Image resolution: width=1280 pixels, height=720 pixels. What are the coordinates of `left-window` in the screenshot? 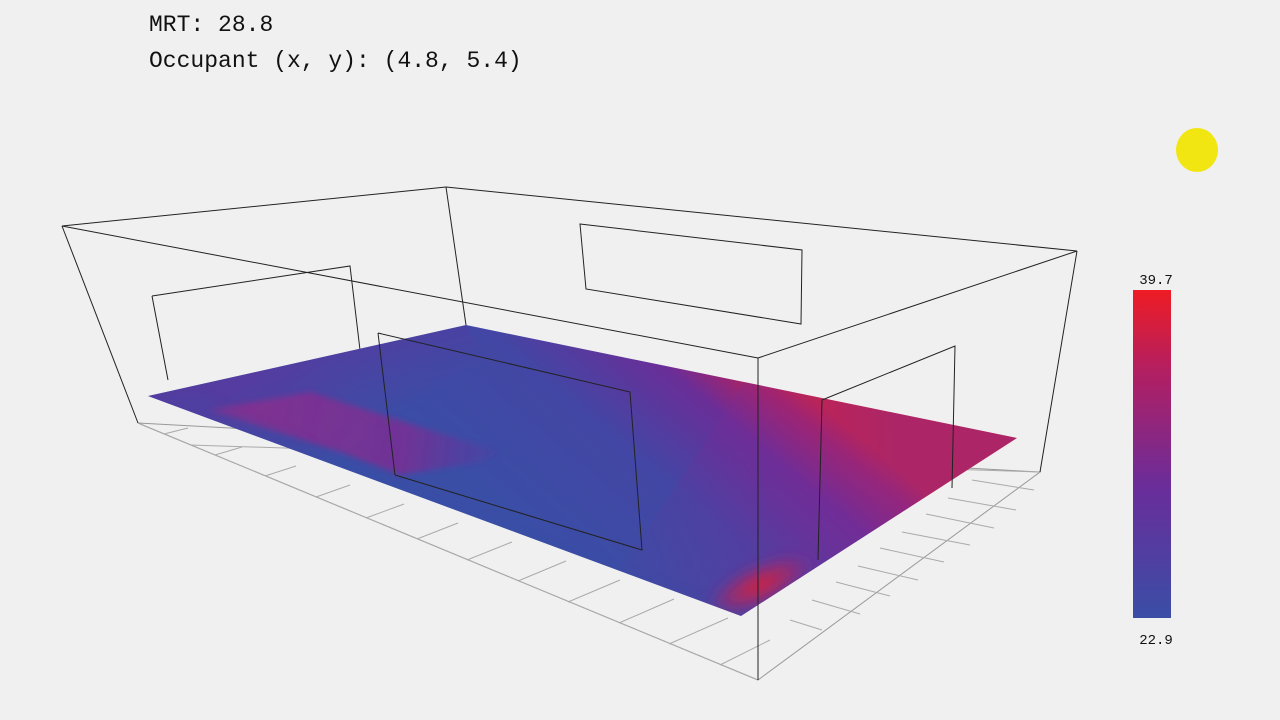 It's located at (256, 308).